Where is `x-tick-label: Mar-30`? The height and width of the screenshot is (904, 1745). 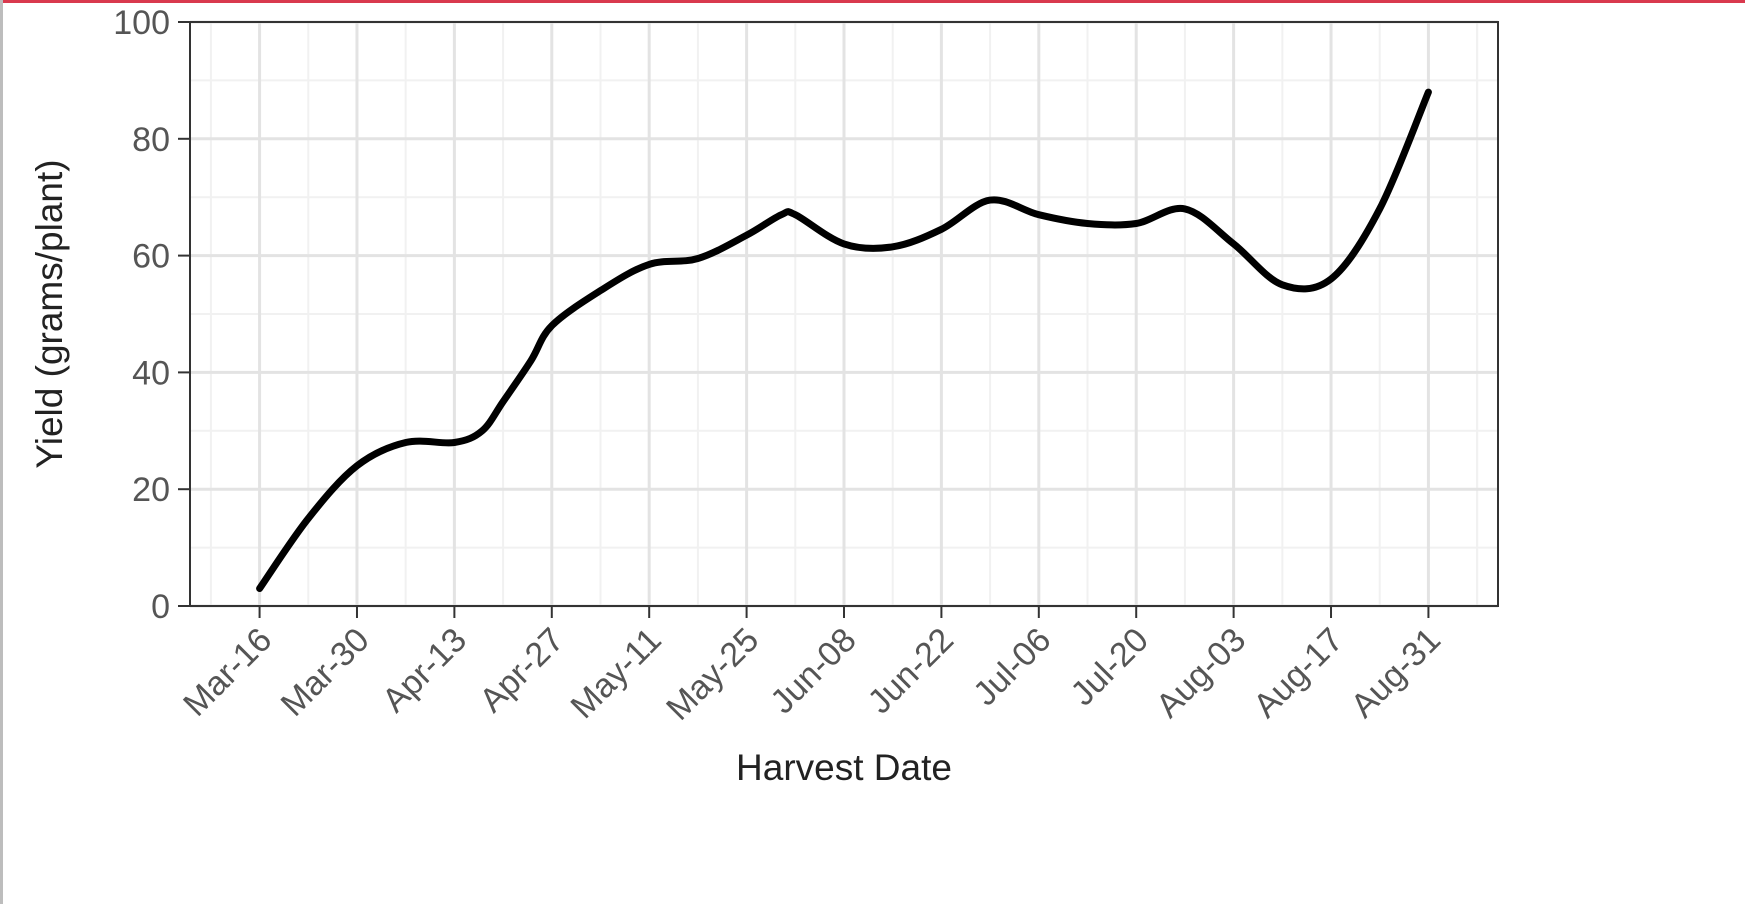 x-tick-label: Mar-30 is located at coordinates (325, 672).